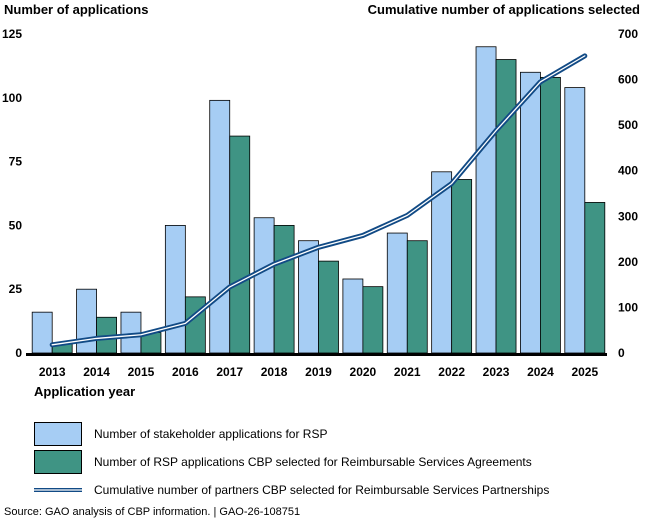 Image resolution: width=650 pixels, height=524 pixels. I want to click on bar-agreements-2025, so click(595, 278).